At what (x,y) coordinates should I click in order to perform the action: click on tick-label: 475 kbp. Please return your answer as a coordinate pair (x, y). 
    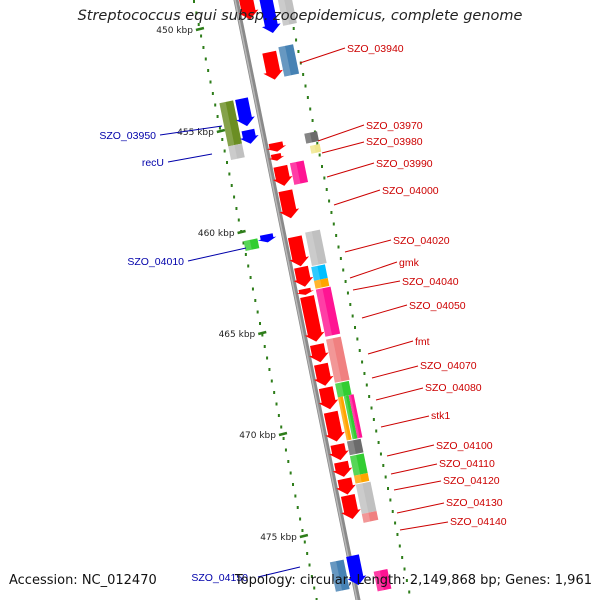
    Looking at the image, I should click on (278, 538).